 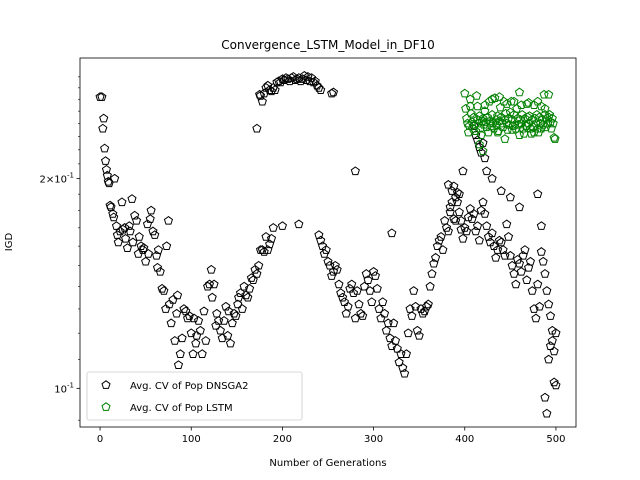 What do you see at coordinates (181, 408) in the screenshot?
I see `legend-label: Avg. CV of Pop LSTM` at bounding box center [181, 408].